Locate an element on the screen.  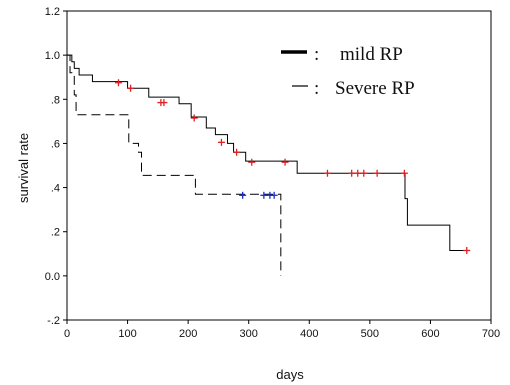
legend: : mild RP : Severe RP is located at coordinates (348, 71).